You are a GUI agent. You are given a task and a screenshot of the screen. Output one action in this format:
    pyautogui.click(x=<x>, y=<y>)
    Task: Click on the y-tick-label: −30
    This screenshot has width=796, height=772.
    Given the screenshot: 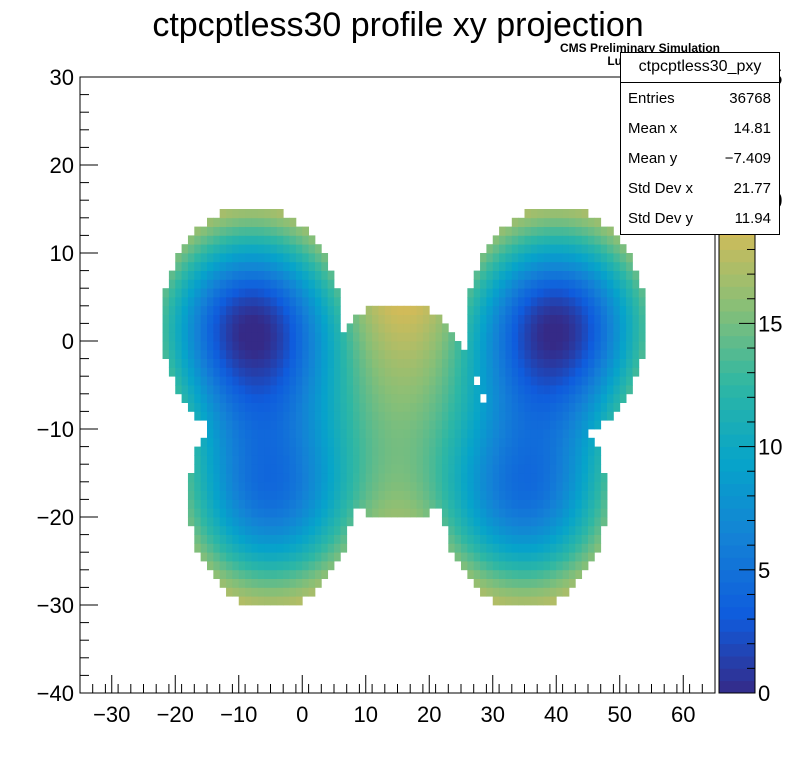 What is the action you would take?
    pyautogui.click(x=55, y=605)
    